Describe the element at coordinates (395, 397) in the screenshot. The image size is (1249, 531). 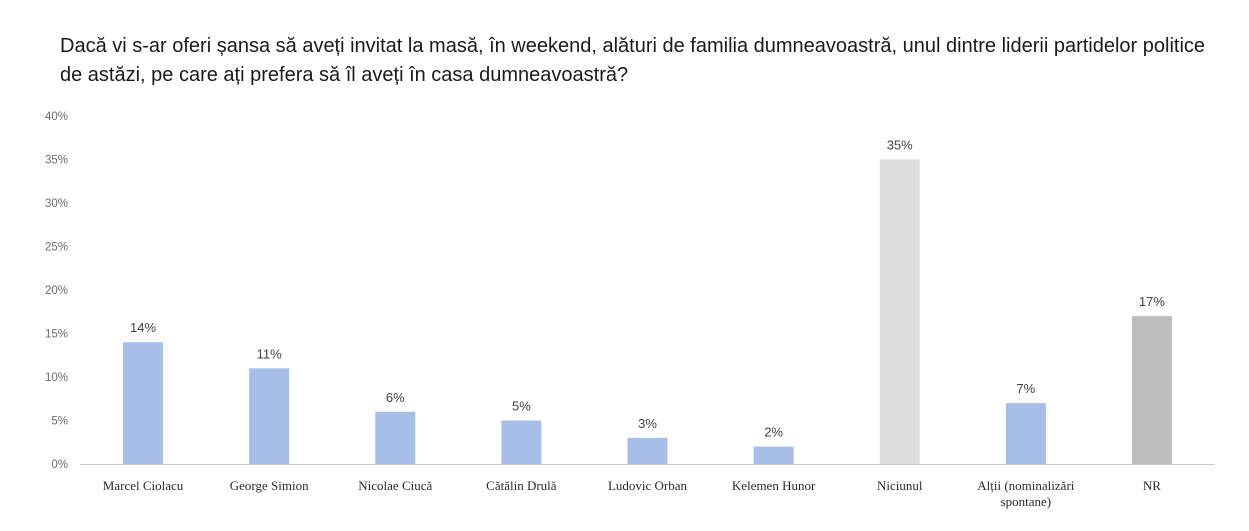
I see `data-label: 6%` at that location.